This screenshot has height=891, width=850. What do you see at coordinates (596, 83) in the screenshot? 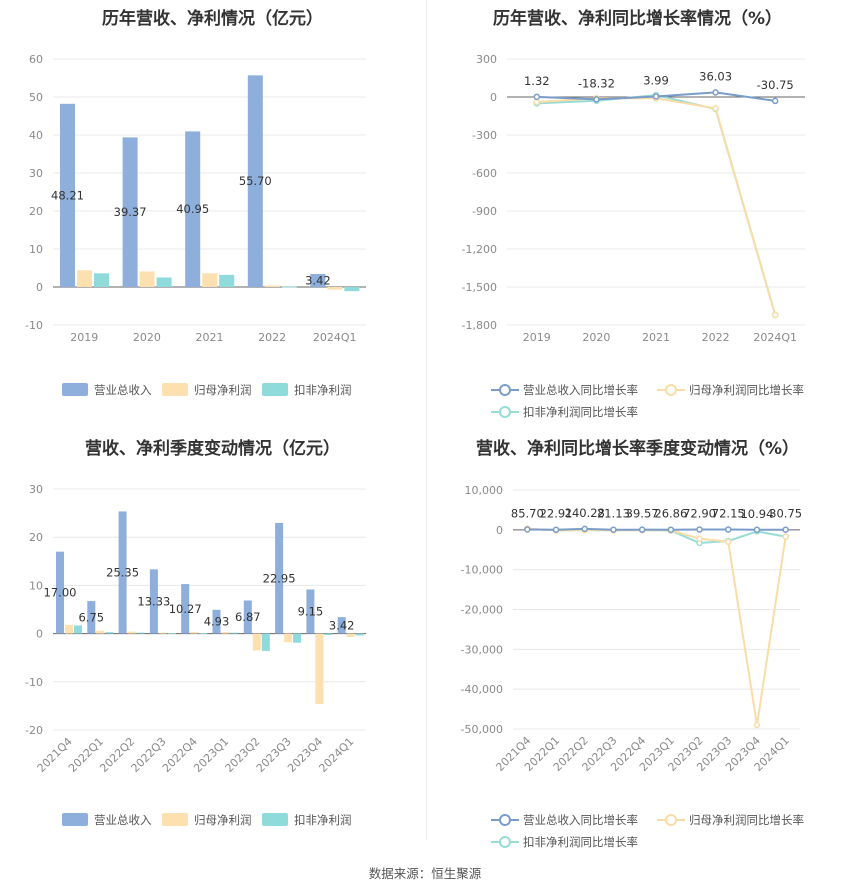
I see `data-label: -18.32` at bounding box center [596, 83].